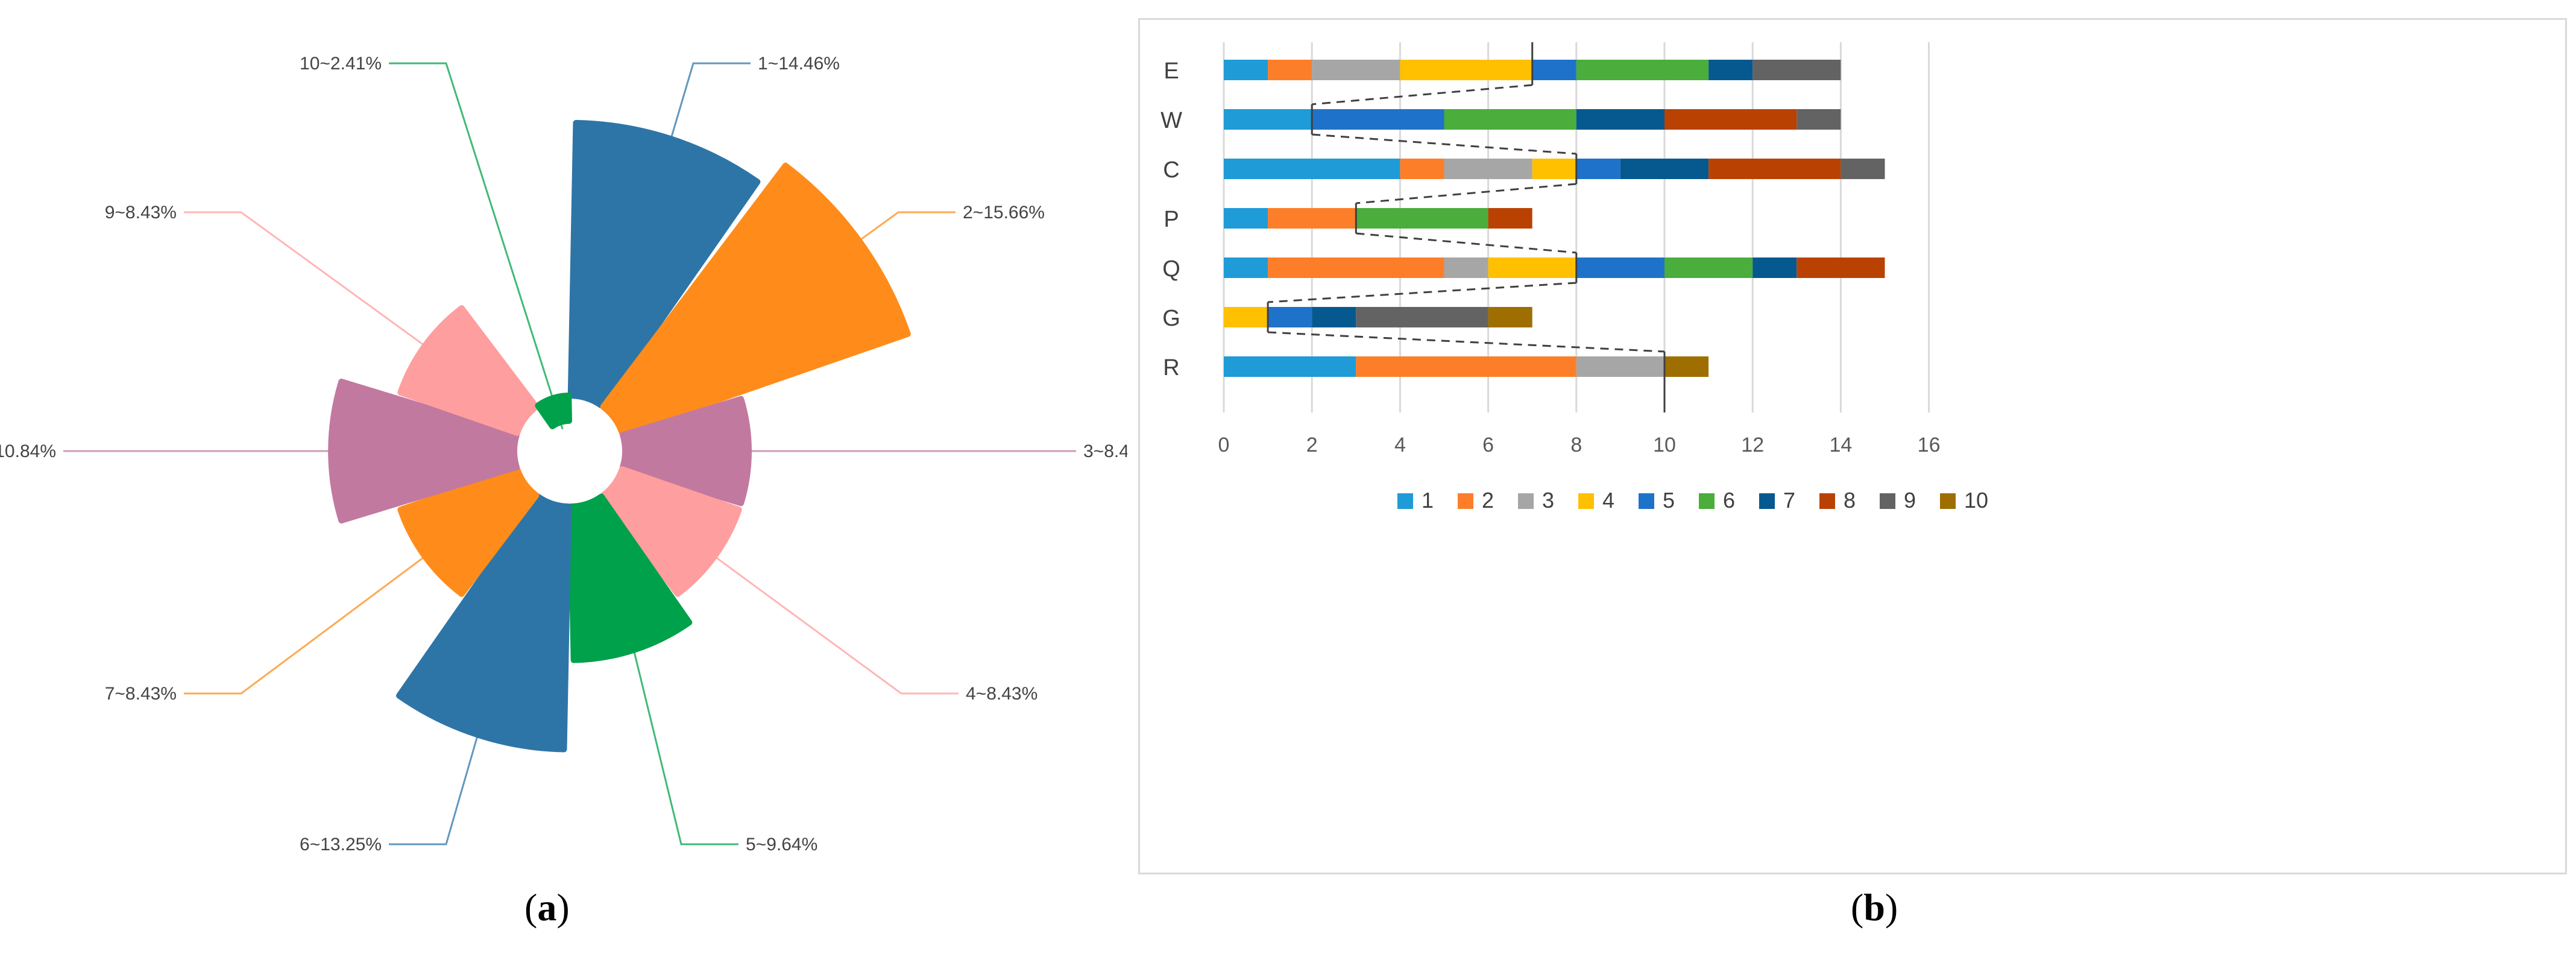 Image resolution: width=2576 pixels, height=954 pixels. I want to click on legend-label-9: 9, so click(1910, 500).